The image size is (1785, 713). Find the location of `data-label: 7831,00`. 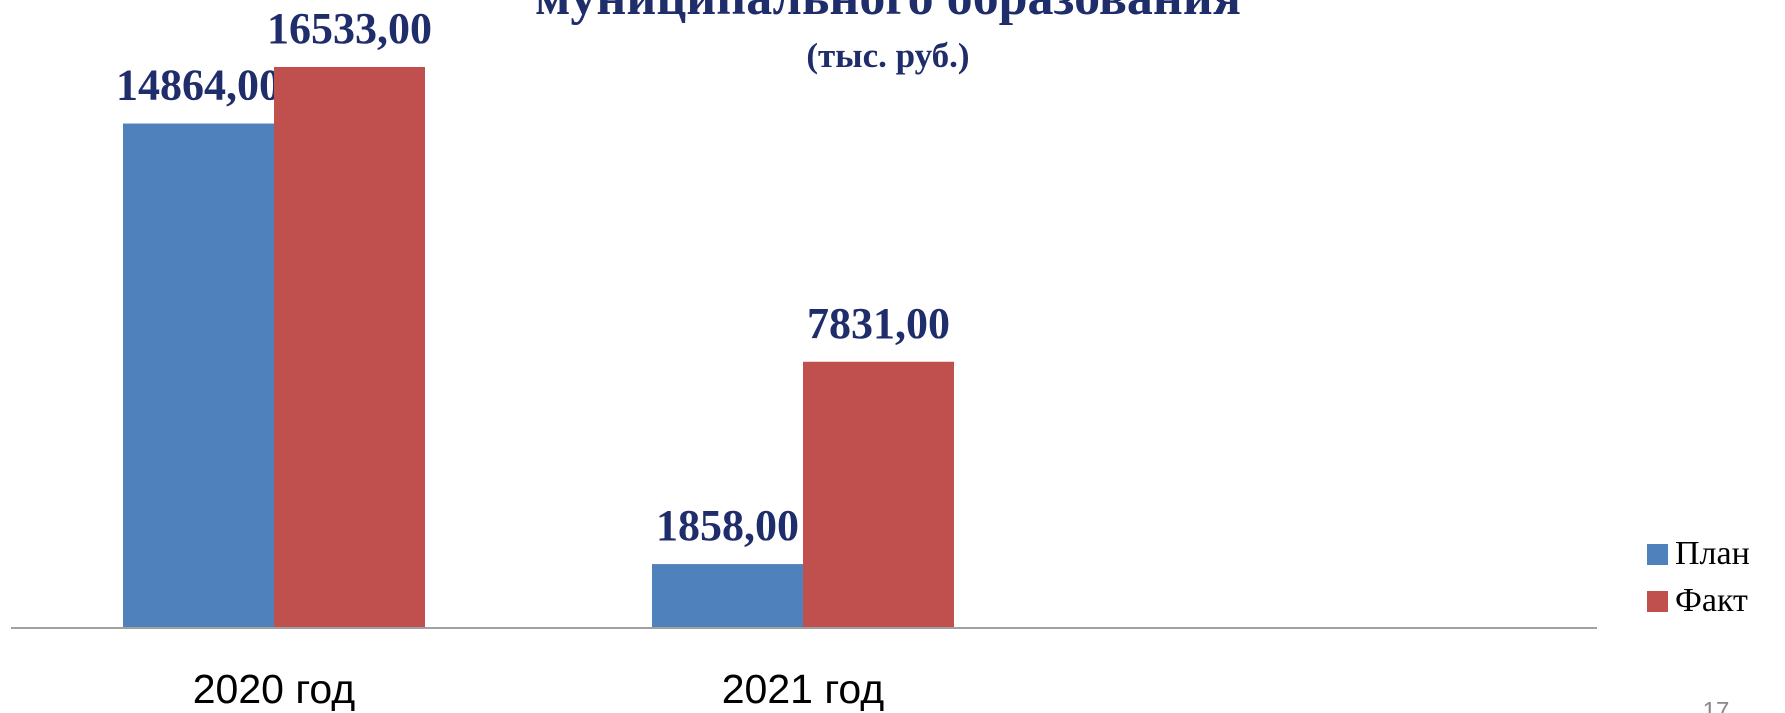

data-label: 7831,00 is located at coordinates (878, 323).